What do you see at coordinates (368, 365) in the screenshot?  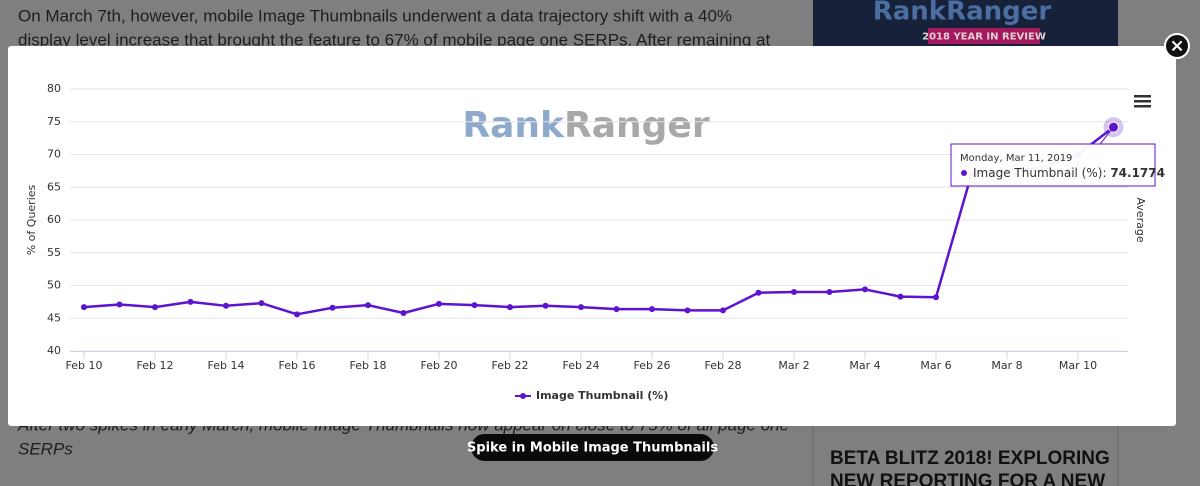 I see `x-tick-label: Feb 18` at bounding box center [368, 365].